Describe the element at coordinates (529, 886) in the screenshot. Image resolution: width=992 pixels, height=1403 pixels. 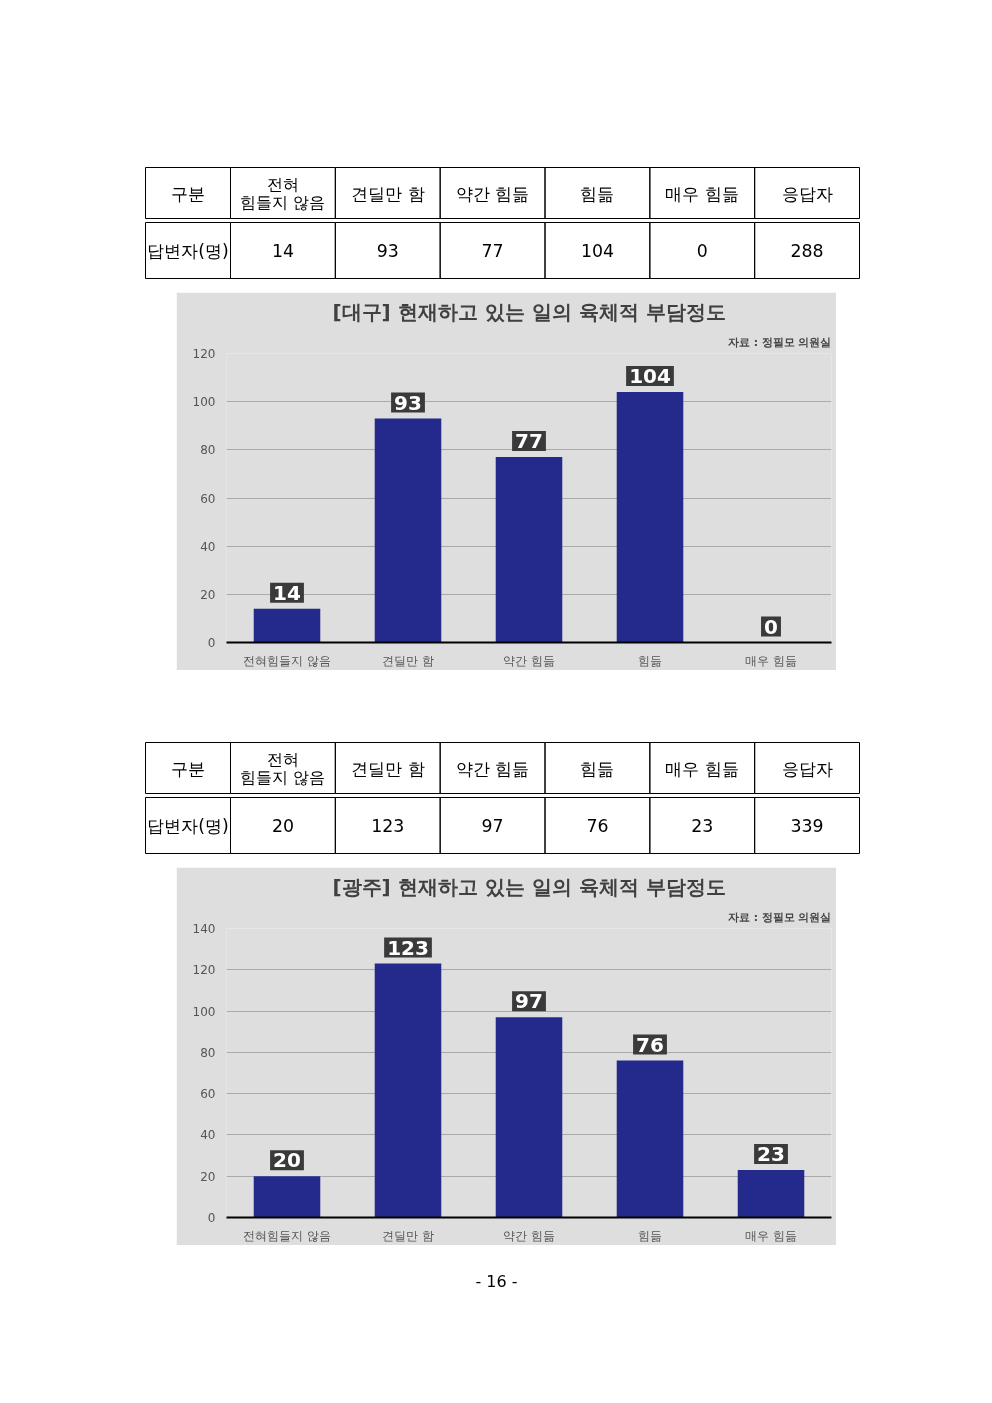
I see `chart-title: [광주] 현재하고 있는 일의 육체적 부담정도` at that location.